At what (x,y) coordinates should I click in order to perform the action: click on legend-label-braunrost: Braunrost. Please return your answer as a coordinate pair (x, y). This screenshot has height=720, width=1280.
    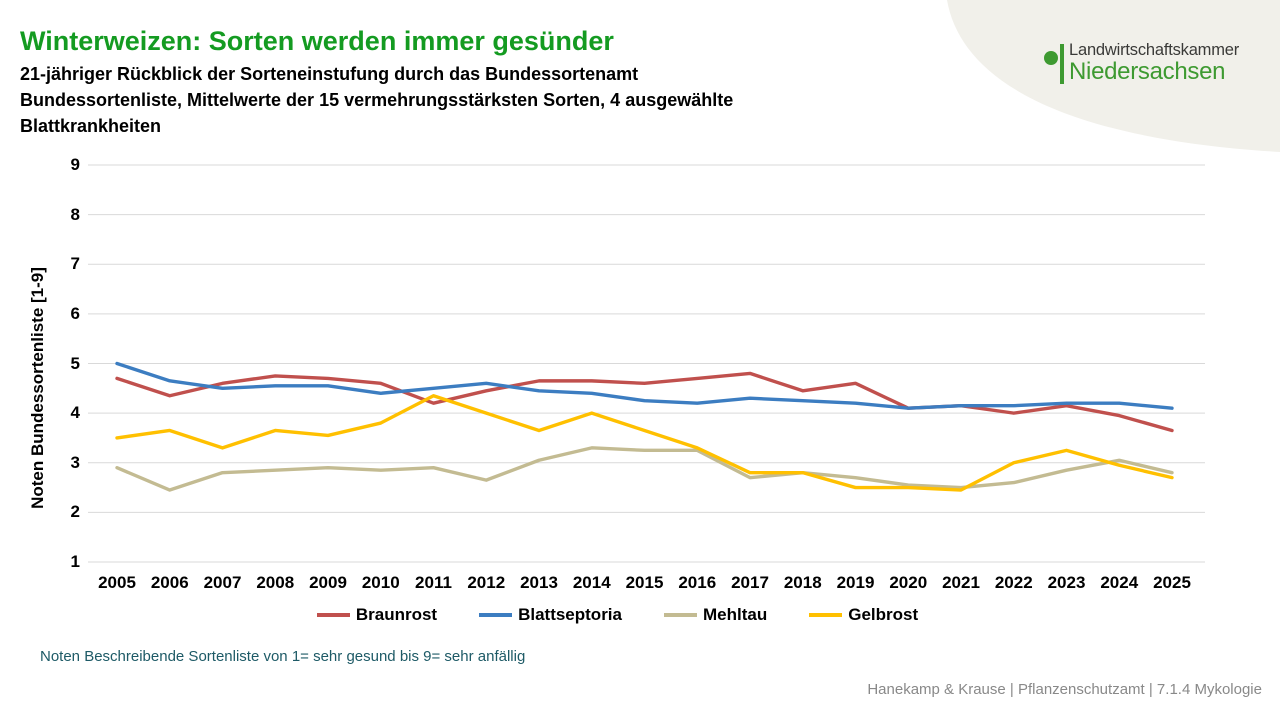
    Looking at the image, I should click on (396, 614).